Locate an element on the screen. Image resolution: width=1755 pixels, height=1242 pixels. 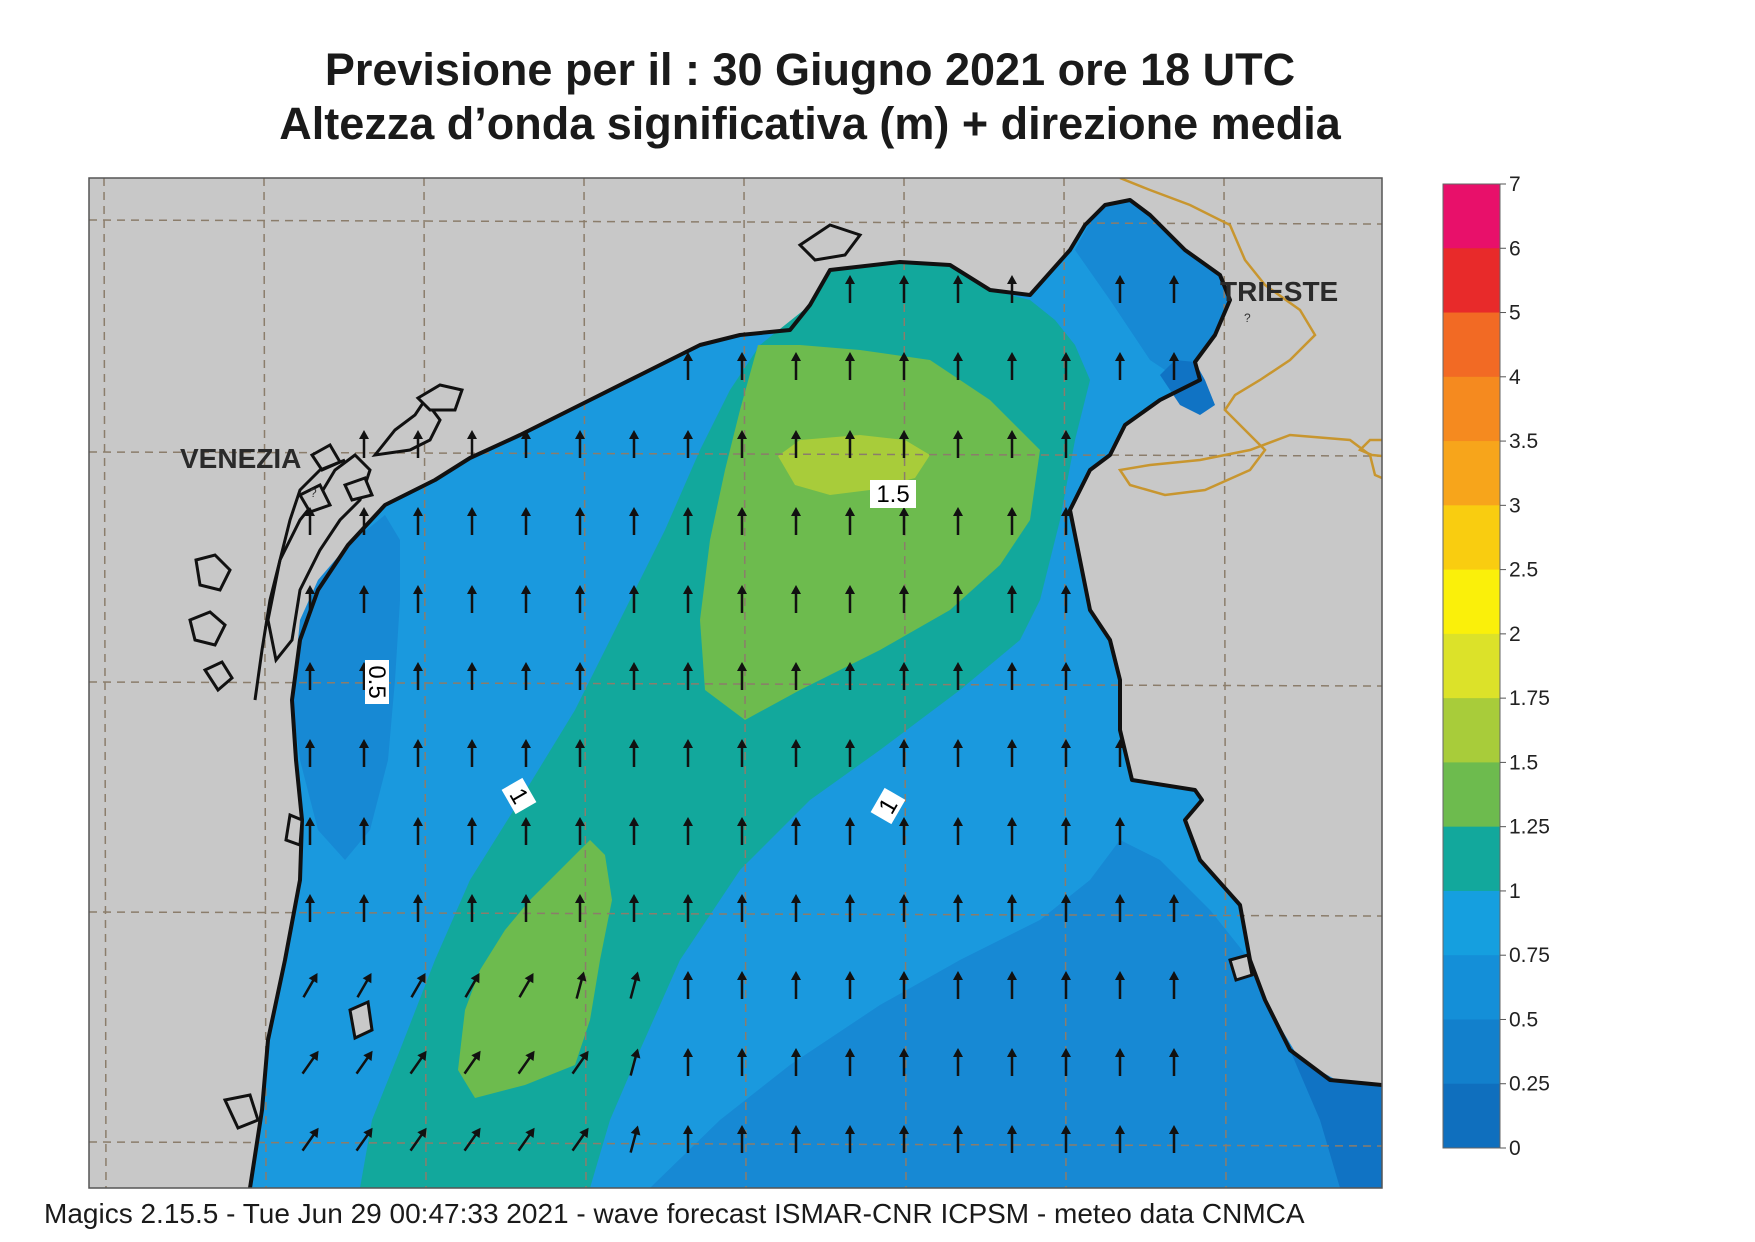
national-border-south is located at coordinates (1369, 448).